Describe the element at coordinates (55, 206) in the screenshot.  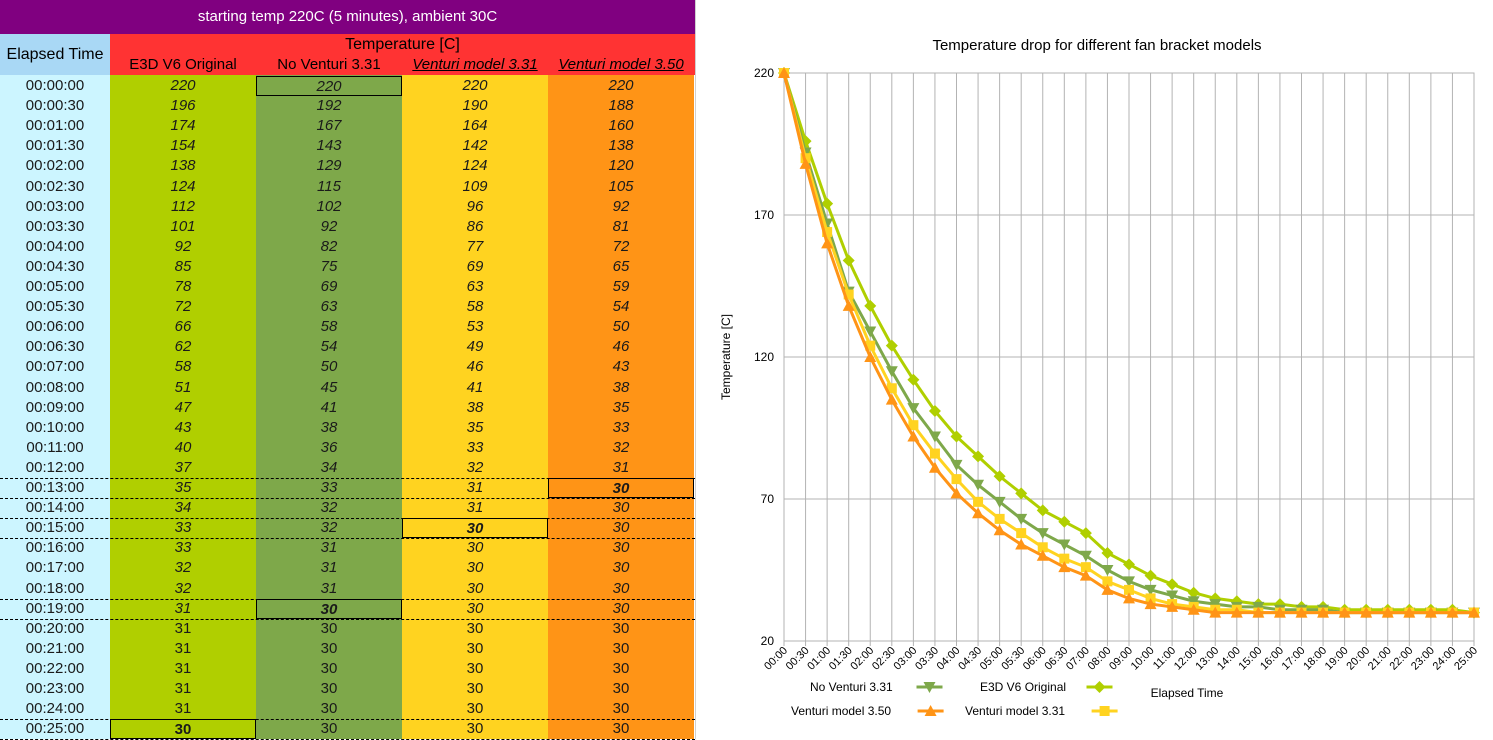
I see `elapsed-time-cell: 00:03:00` at that location.